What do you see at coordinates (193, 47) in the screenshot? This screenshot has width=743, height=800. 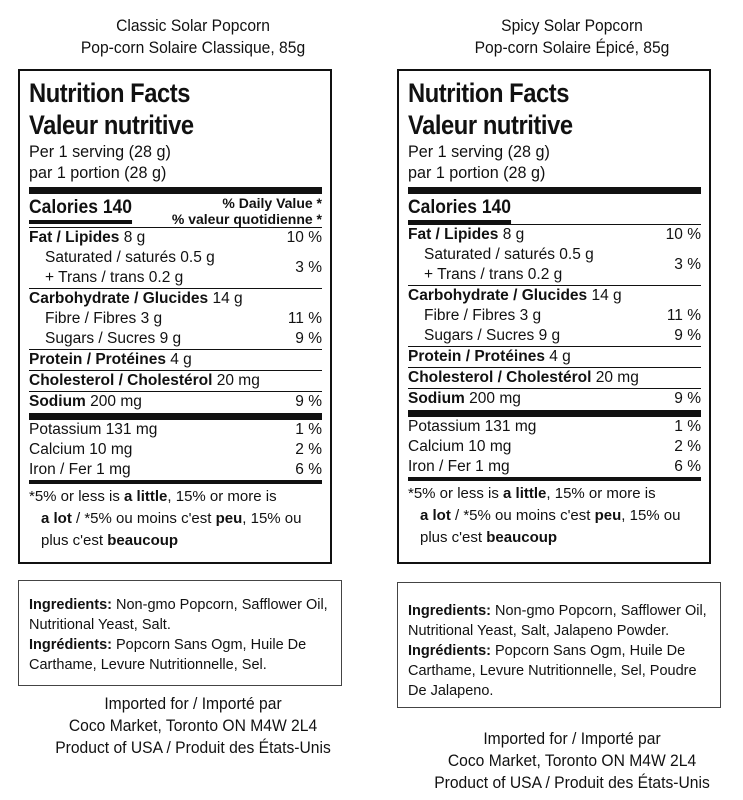 I see `product-name-fr: Pop-corn Solaire Classique, 85g` at bounding box center [193, 47].